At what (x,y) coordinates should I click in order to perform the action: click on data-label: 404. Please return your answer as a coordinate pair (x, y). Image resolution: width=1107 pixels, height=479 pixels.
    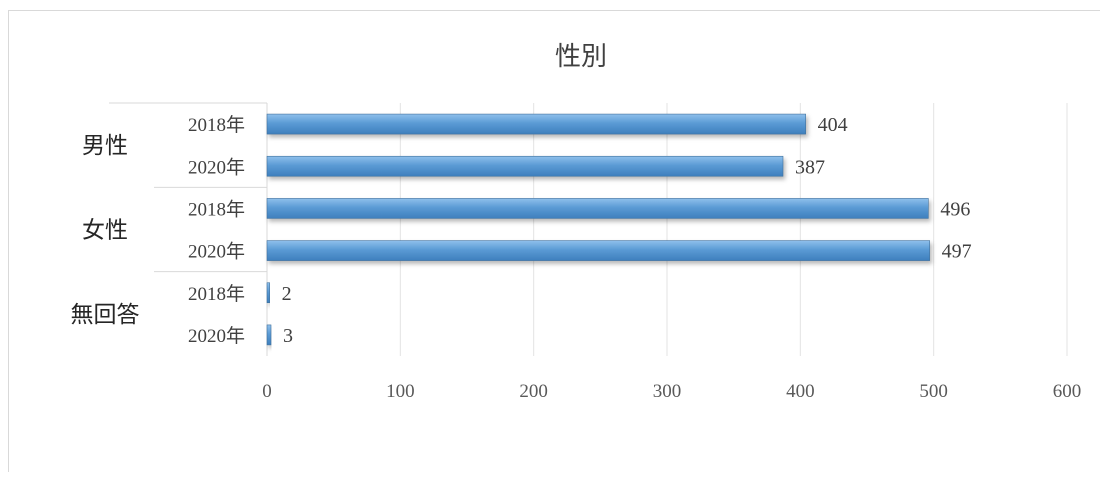
    Looking at the image, I should click on (833, 125).